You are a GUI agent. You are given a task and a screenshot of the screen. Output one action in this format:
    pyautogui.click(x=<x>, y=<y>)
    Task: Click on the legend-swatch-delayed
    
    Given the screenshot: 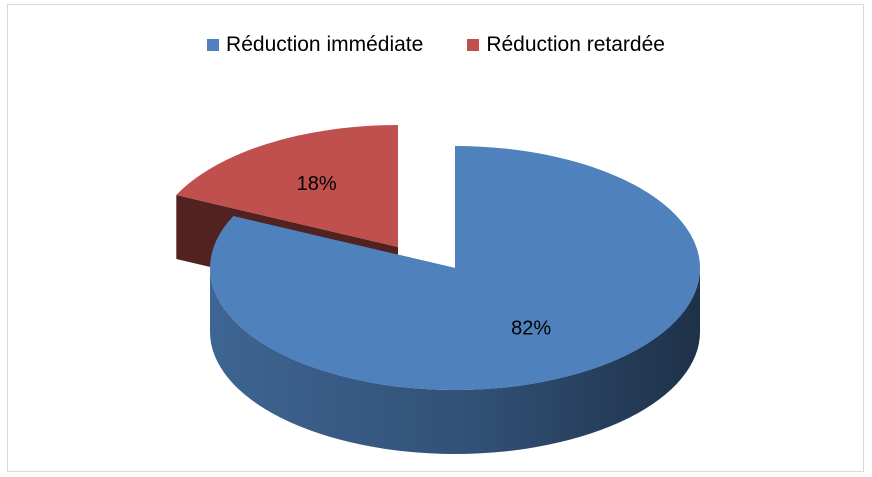 What is the action you would take?
    pyautogui.click(x=473, y=45)
    